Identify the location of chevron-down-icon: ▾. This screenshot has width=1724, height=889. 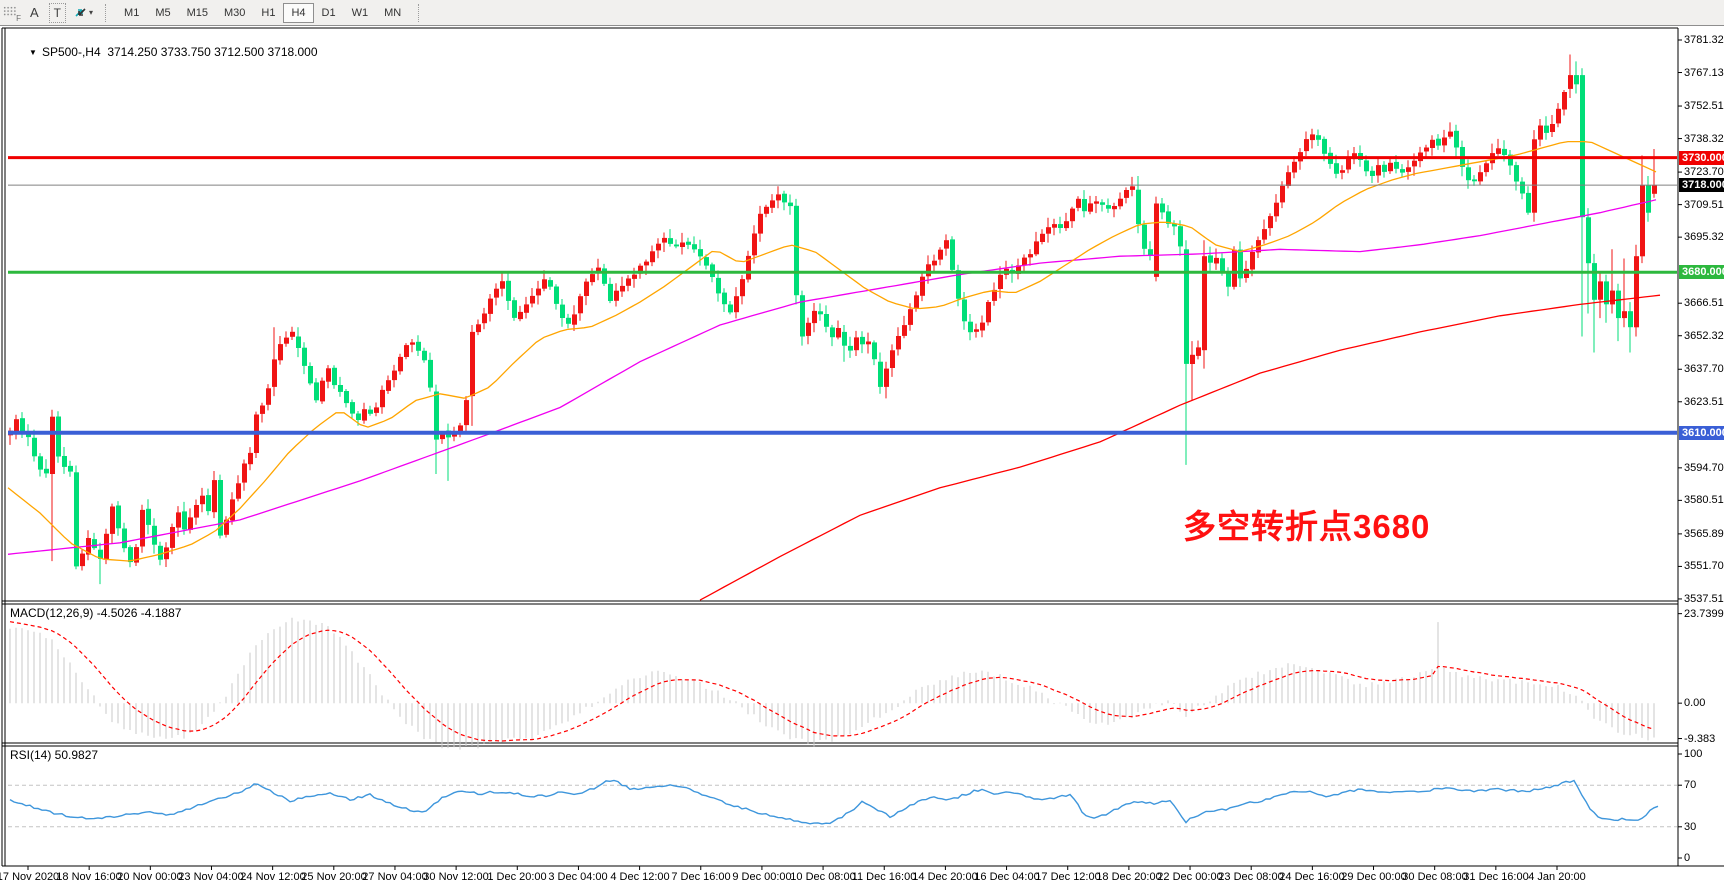
(91, 12).